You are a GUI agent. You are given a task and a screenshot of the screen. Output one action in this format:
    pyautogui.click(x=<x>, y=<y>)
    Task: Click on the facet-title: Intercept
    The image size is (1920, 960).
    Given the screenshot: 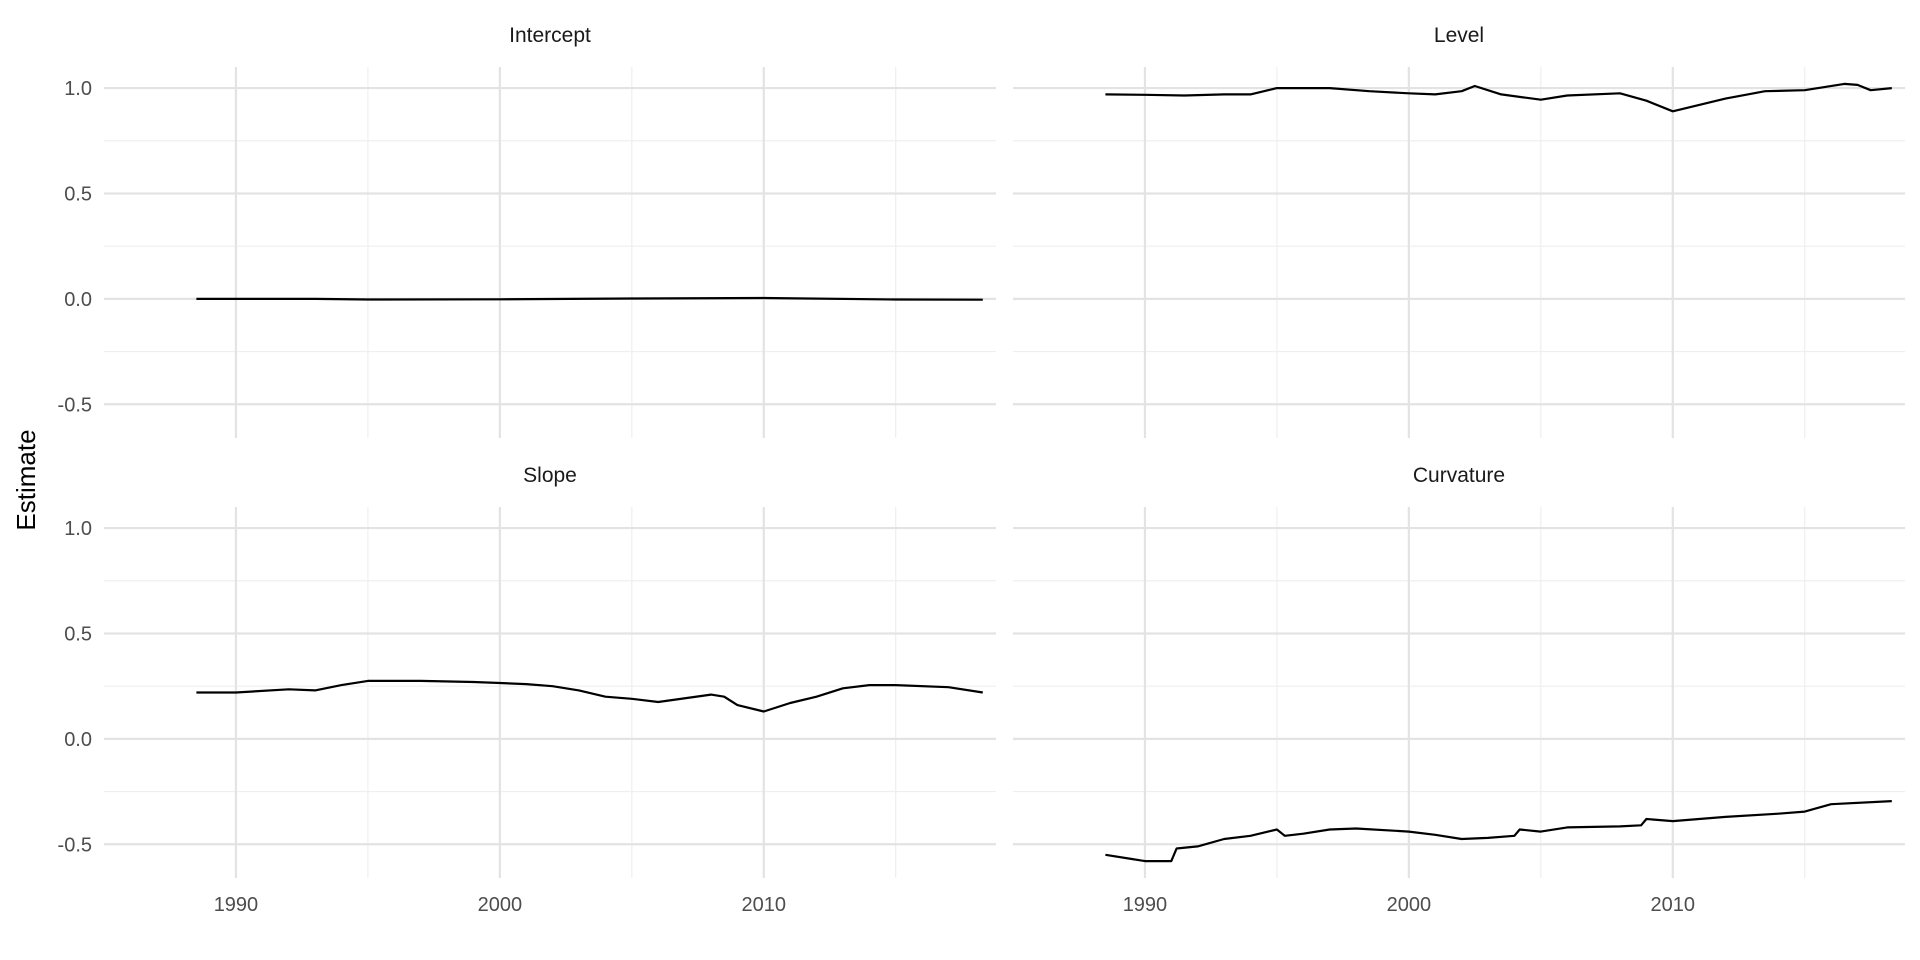 What is the action you would take?
    pyautogui.click(x=550, y=35)
    